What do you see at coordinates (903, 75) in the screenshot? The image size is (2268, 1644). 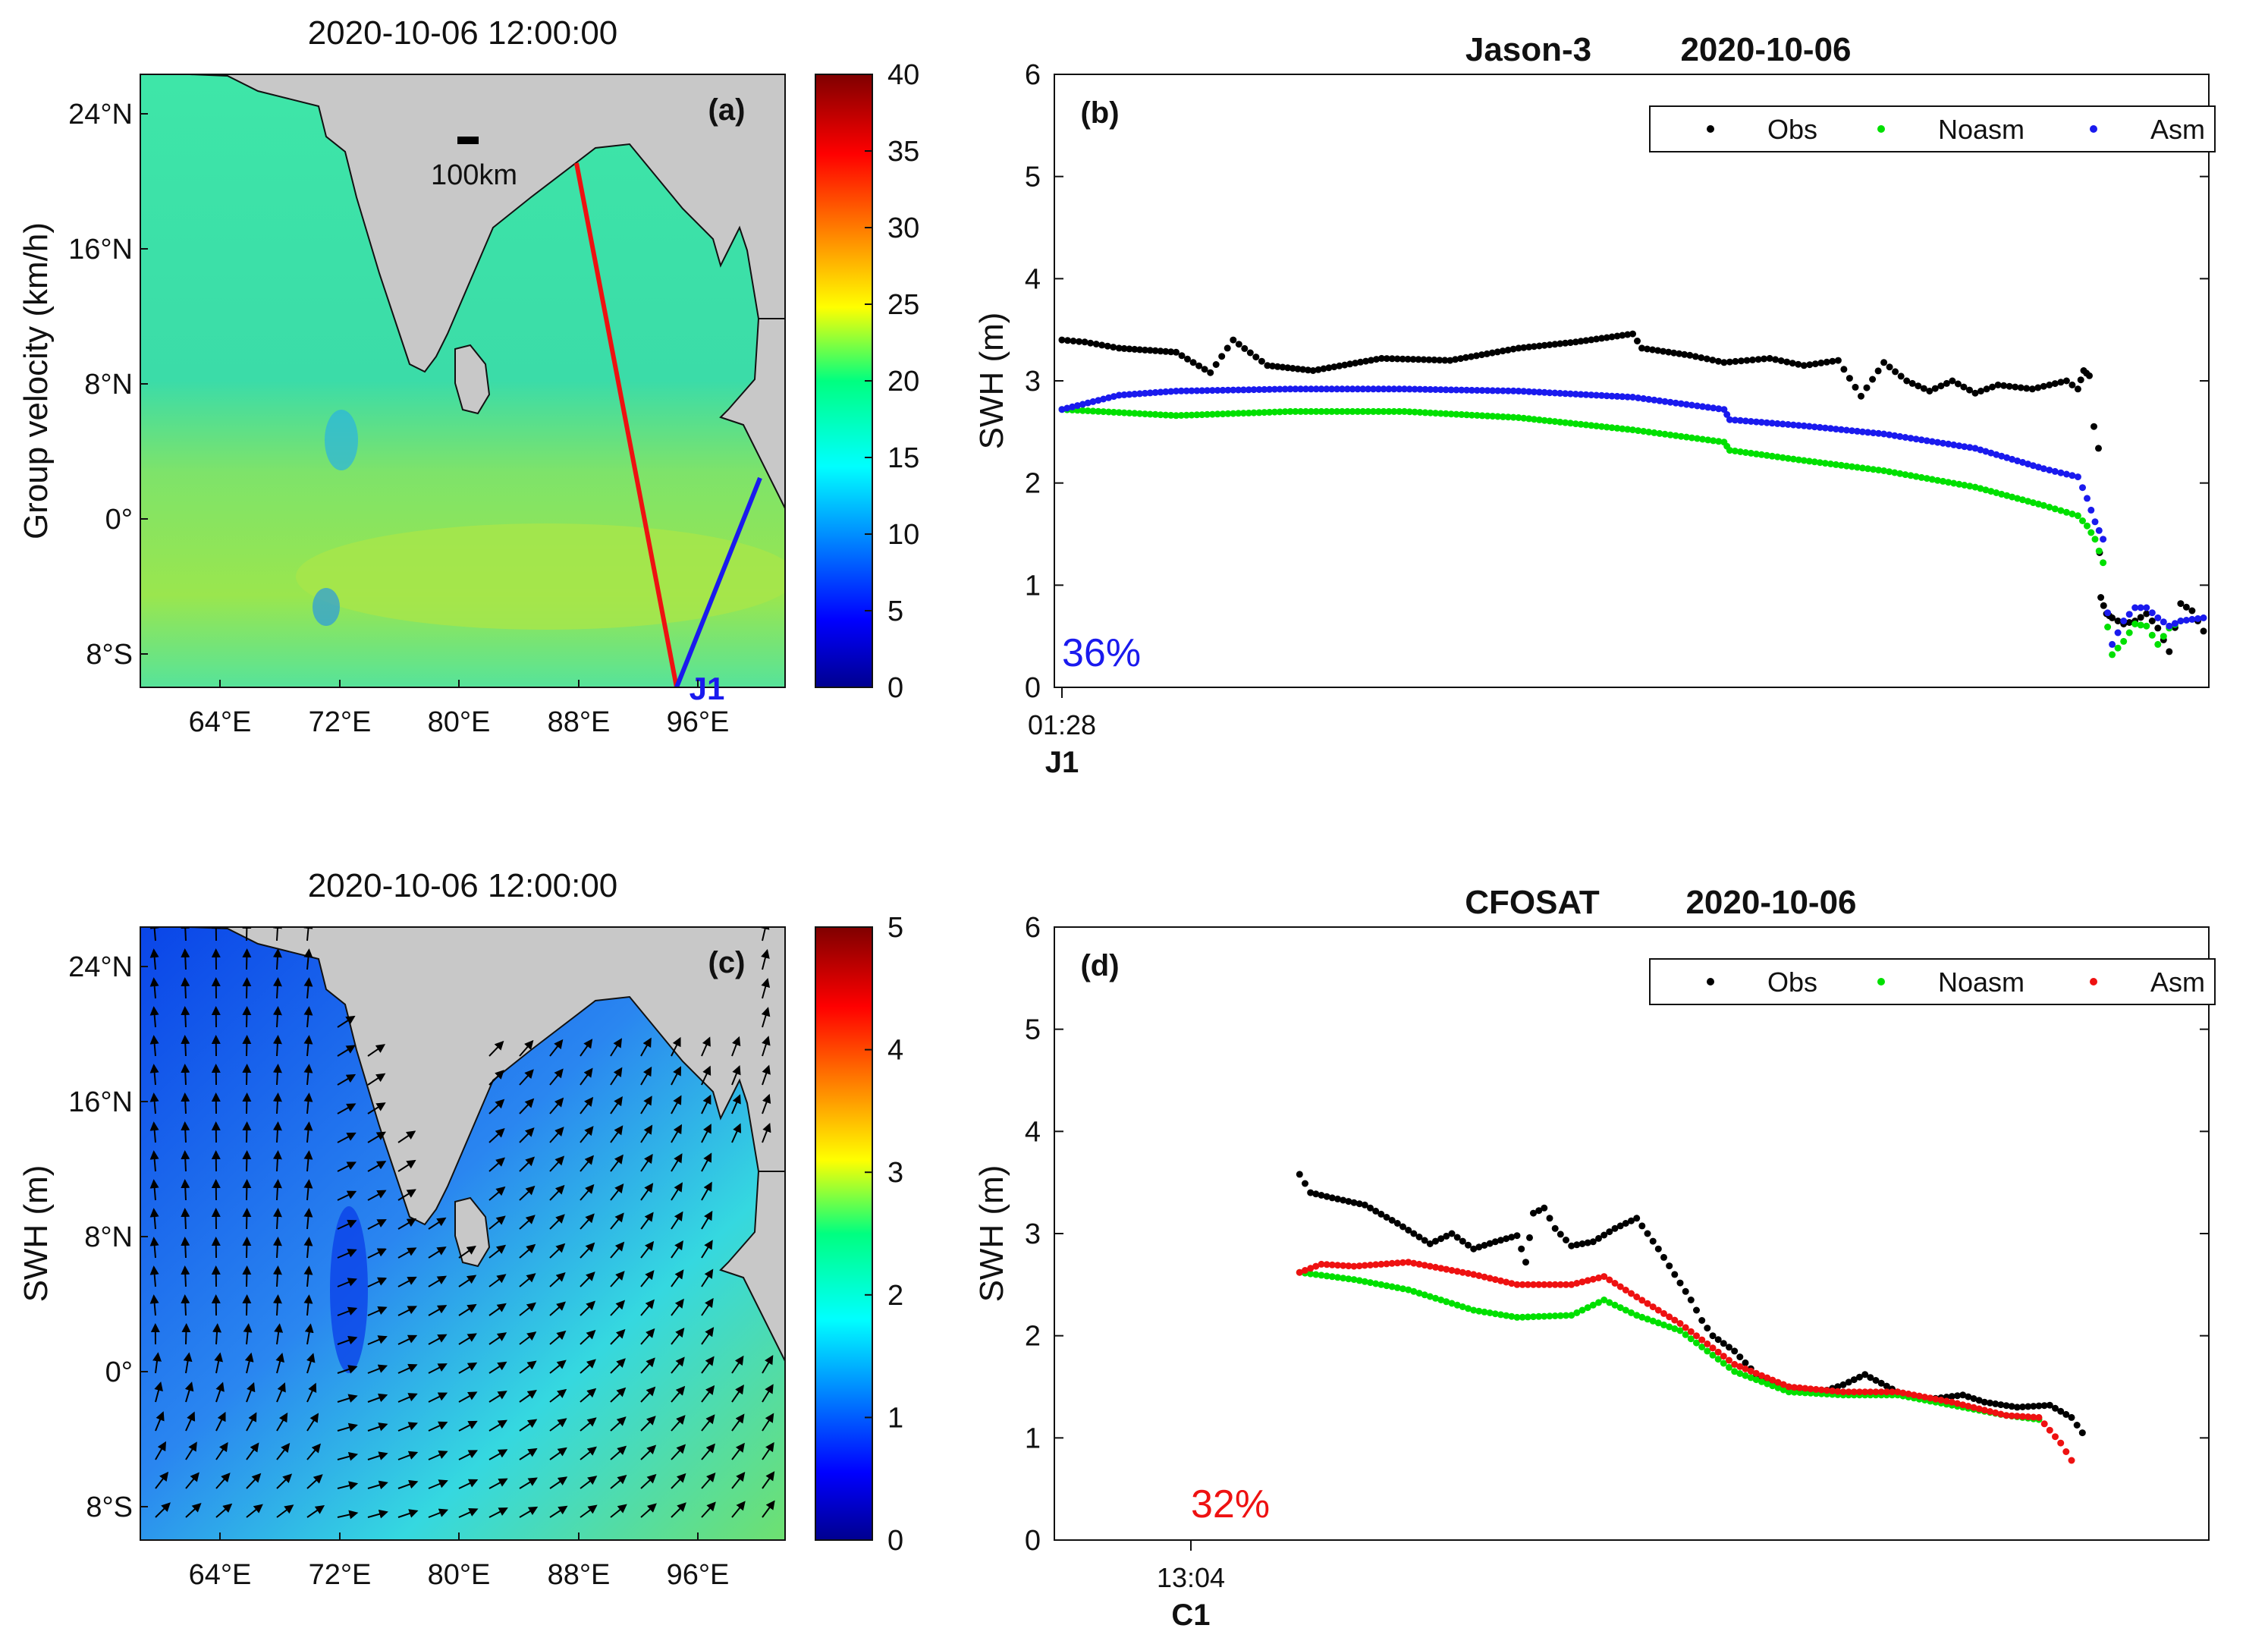 I see `colorbar-tick-label: 40` at bounding box center [903, 75].